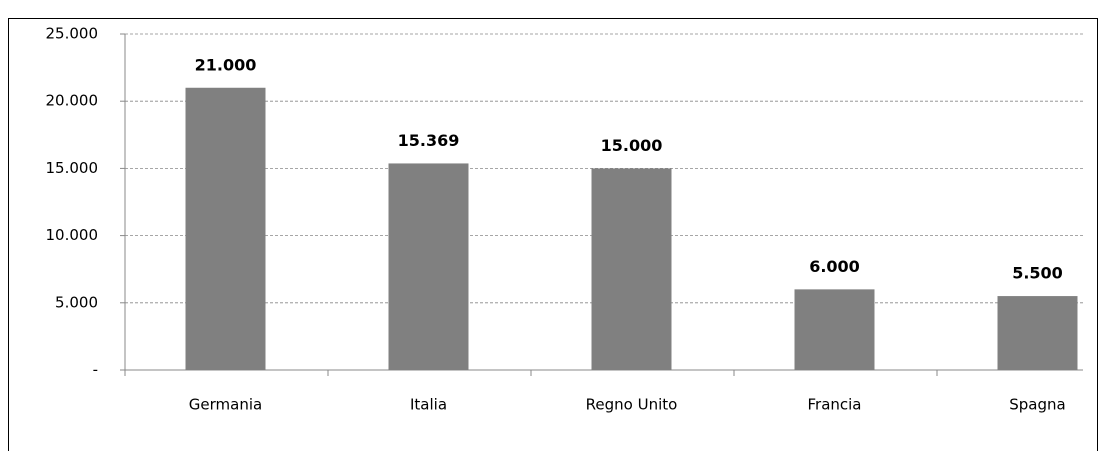 Image resolution: width=1106 pixels, height=451 pixels. What do you see at coordinates (1037, 273) in the screenshot?
I see `value-label: 5.500` at bounding box center [1037, 273].